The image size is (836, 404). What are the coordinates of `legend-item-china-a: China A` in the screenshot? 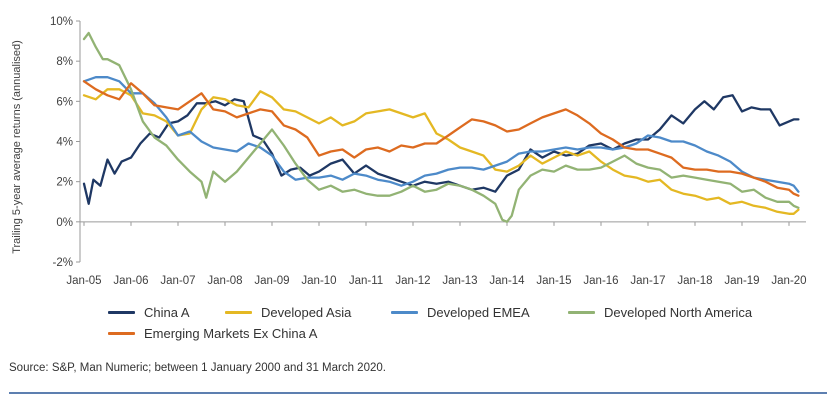 It's located at (166, 312).